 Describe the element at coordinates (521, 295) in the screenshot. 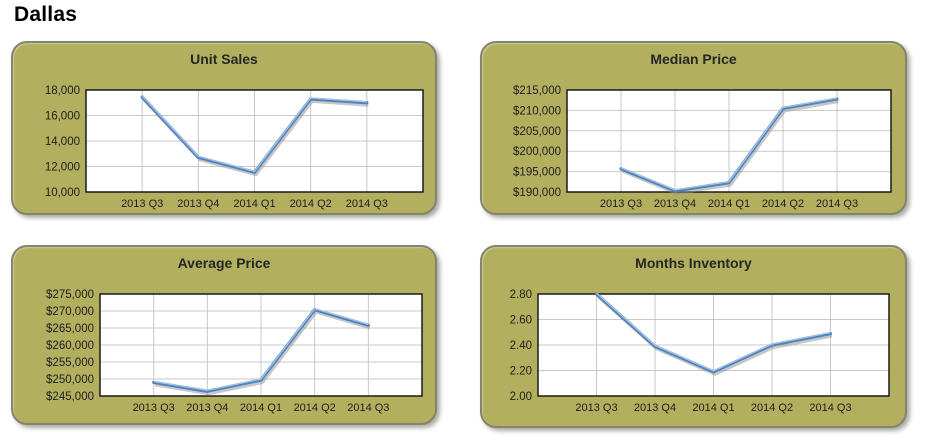

I see `svg-text: 2.80` at that location.